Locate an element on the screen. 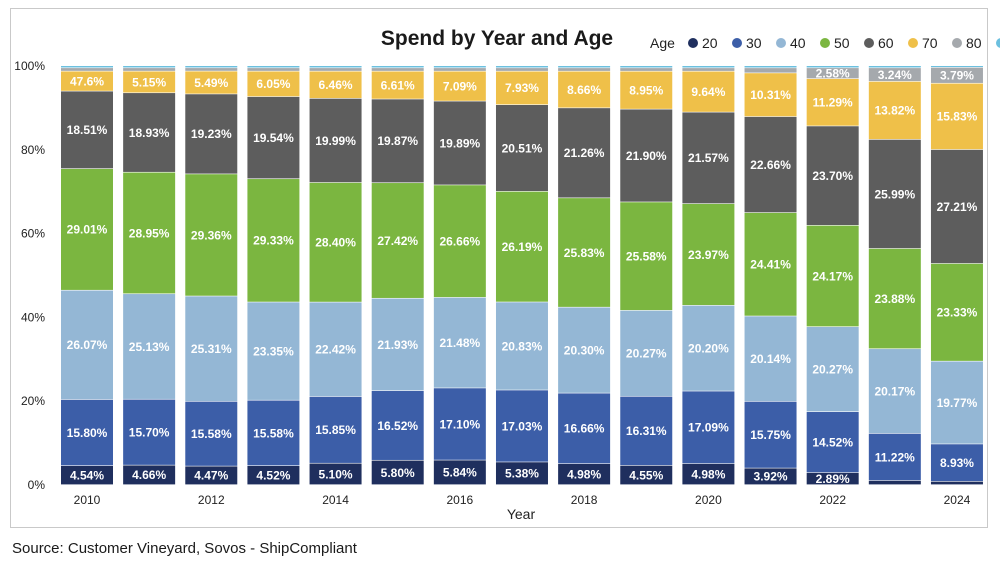 The image size is (1000, 571). data-label-2021-age-60: 22.66% is located at coordinates (770, 165).